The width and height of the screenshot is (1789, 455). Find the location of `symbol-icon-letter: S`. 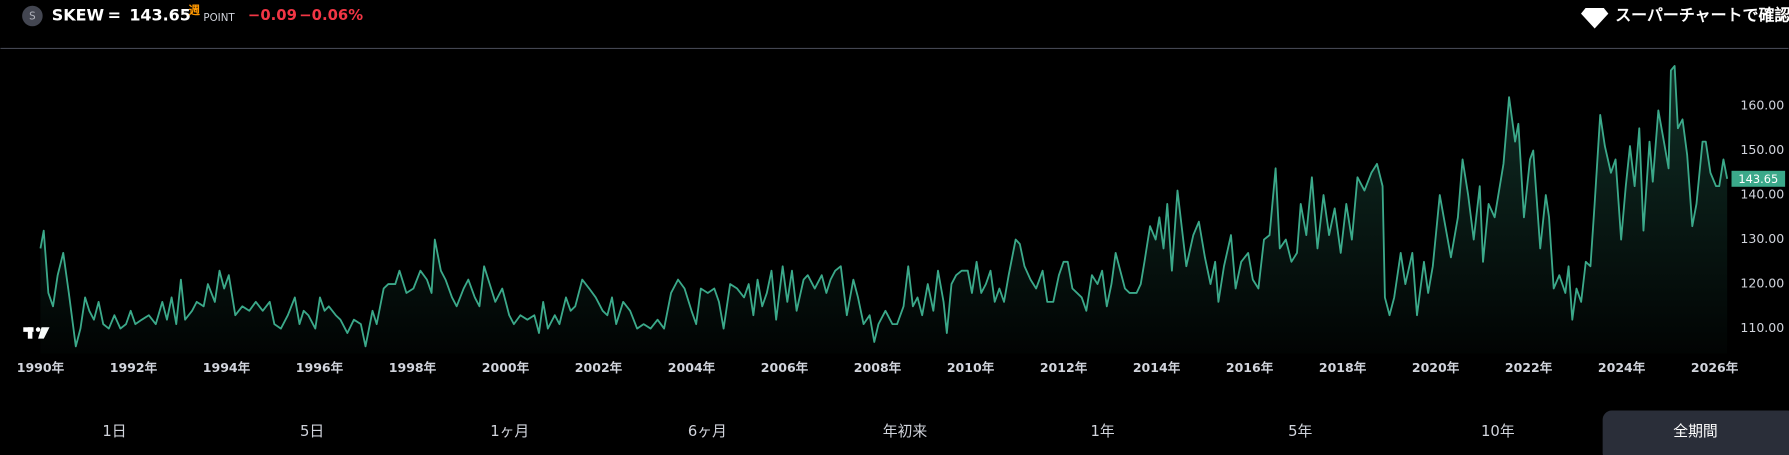

symbol-icon-letter: S is located at coordinates (32, 17).